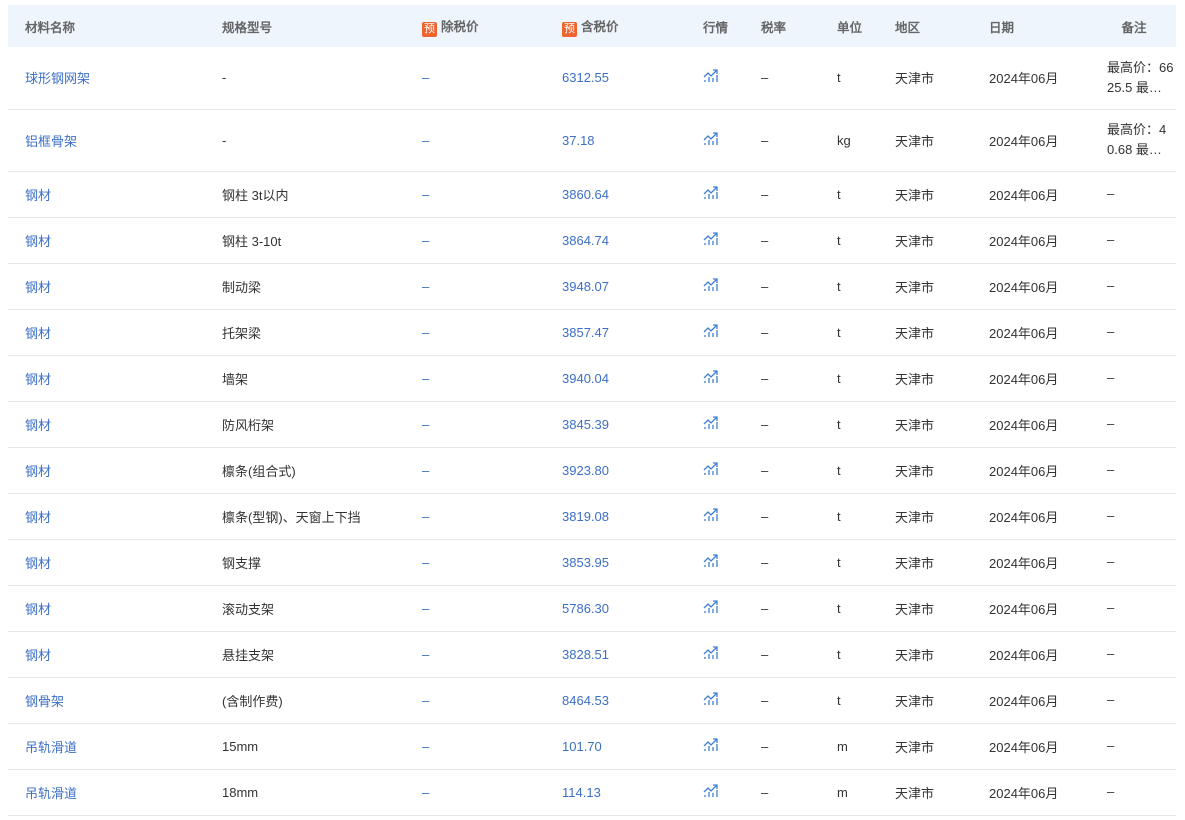  Describe the element at coordinates (252, 701) in the screenshot. I see `cell-text: (含制作费)` at that location.